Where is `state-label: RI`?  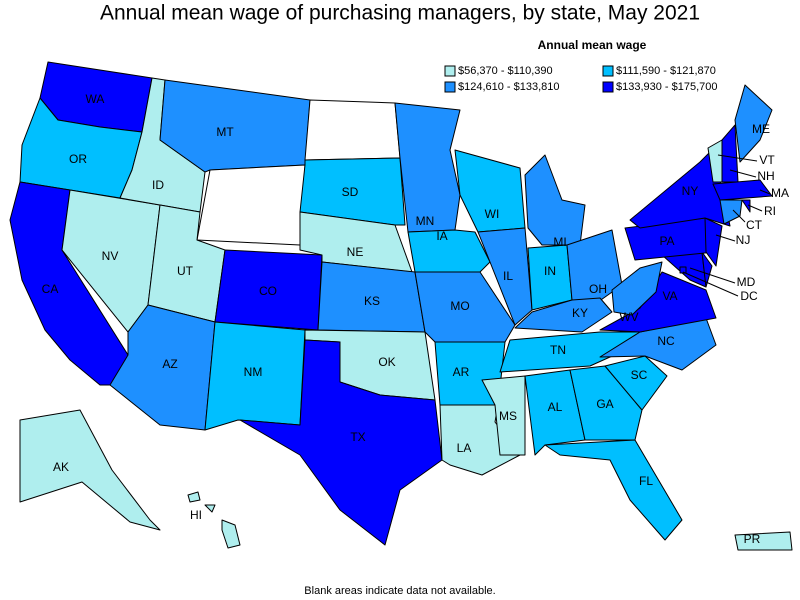
state-label: RI is located at coordinates (770, 211).